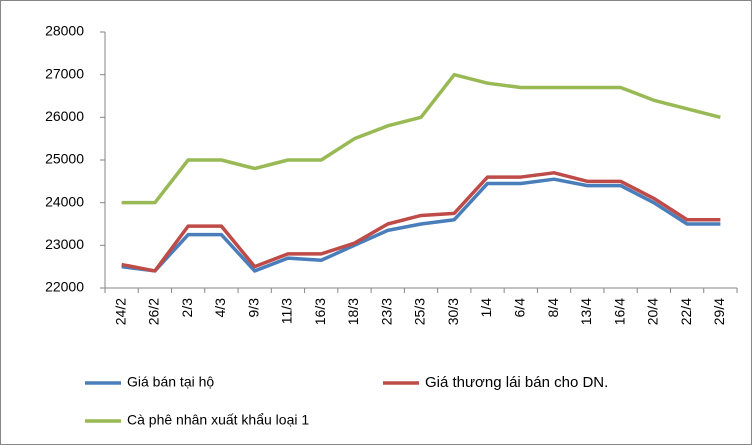 The height and width of the screenshot is (445, 752). Describe the element at coordinates (64, 287) in the screenshot. I see `y-tick-label: 22000` at that location.